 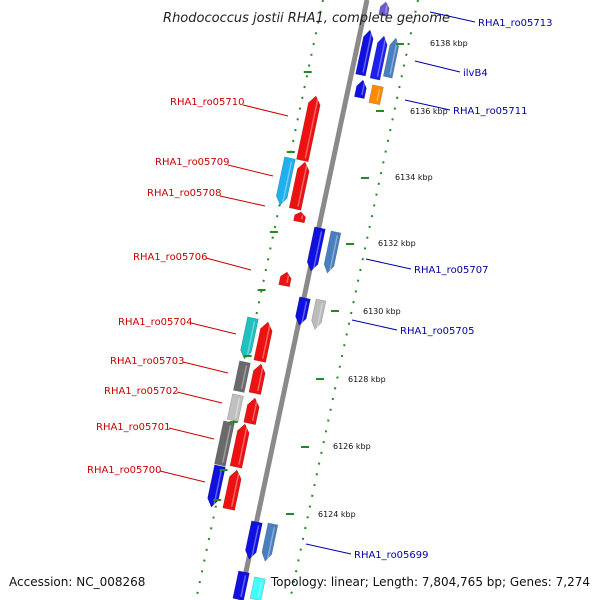 What do you see at coordinates (241, 585) in the screenshot?
I see `gene-feature-g-5698a` at bounding box center [241, 585].